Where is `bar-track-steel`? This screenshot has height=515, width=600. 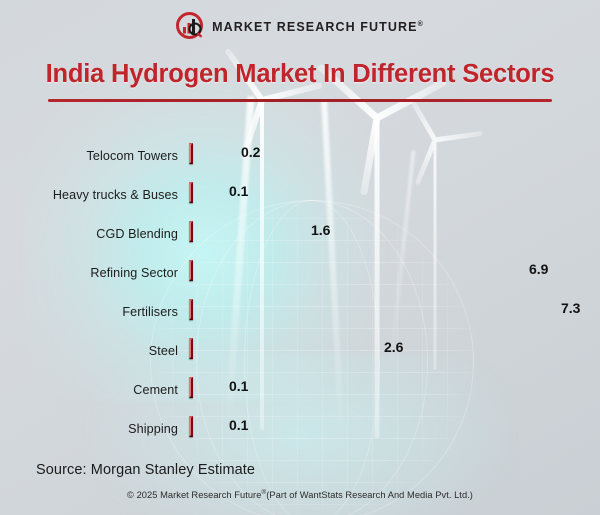
bar-track-steel is located at coordinates (284, 350).